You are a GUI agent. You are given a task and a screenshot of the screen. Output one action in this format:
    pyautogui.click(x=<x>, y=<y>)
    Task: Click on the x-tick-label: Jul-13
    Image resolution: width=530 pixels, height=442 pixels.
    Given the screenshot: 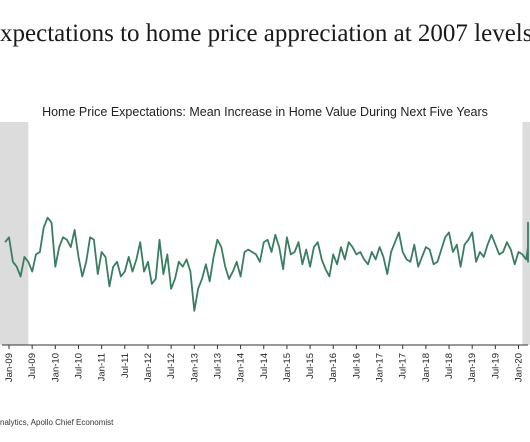 What is the action you would take?
    pyautogui.click(x=217, y=366)
    